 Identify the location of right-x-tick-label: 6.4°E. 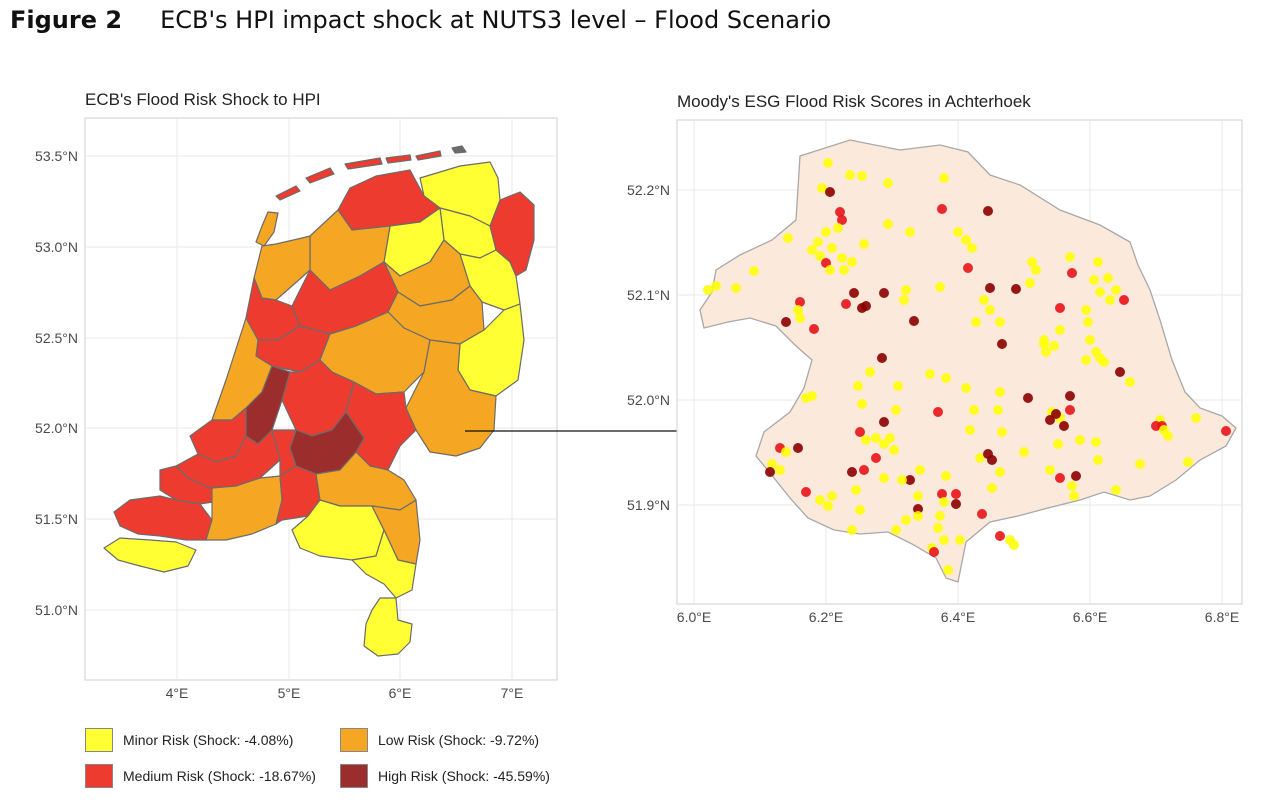
(958, 617).